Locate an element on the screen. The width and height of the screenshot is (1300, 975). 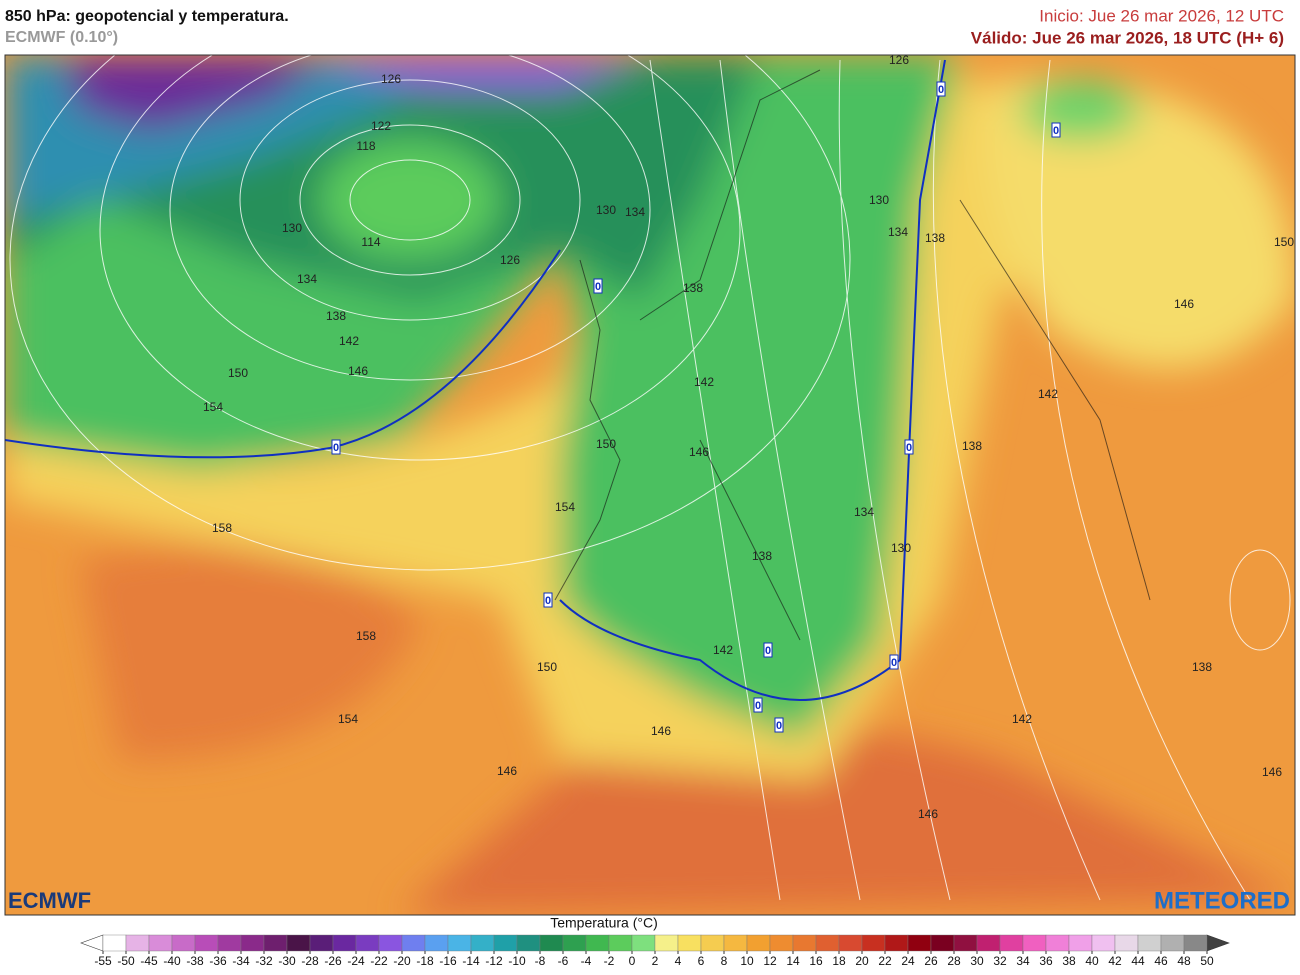
title: 850 hPa: geopotencial y temperatura. is located at coordinates (147, 16).